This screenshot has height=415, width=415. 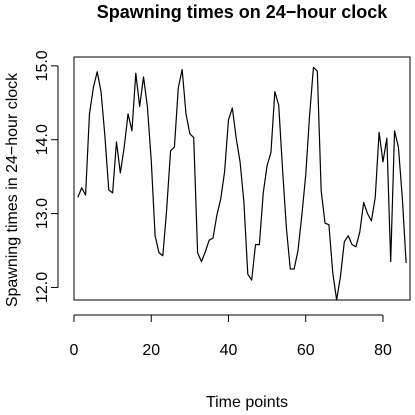 What do you see at coordinates (151, 350) in the screenshot?
I see `x-tick-label: 20` at bounding box center [151, 350].